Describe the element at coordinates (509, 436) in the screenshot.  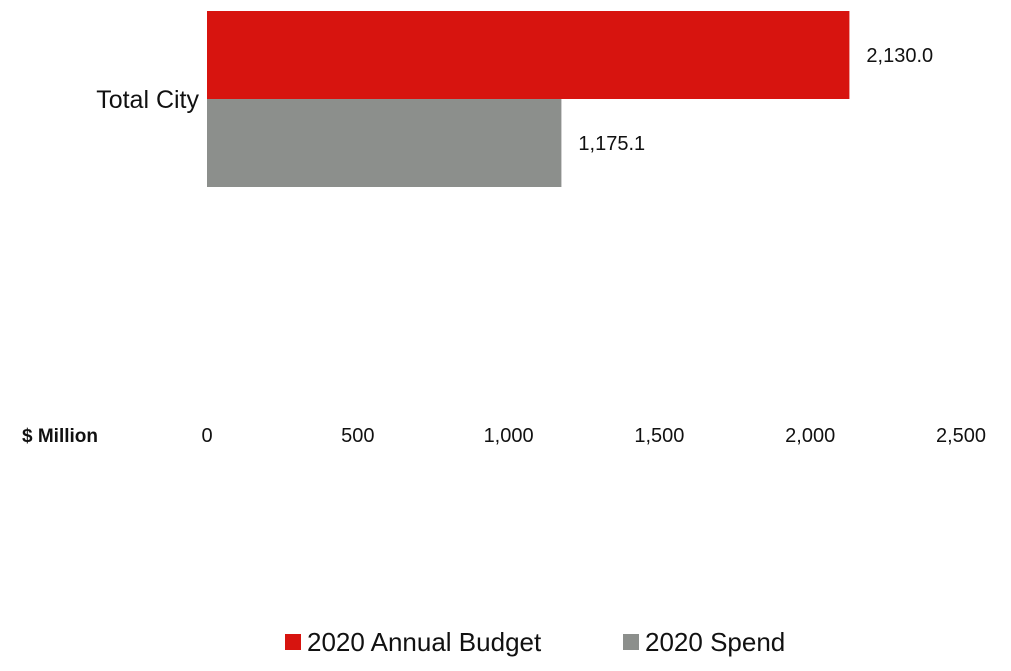
I see `x-tick-label: 1,000` at that location.